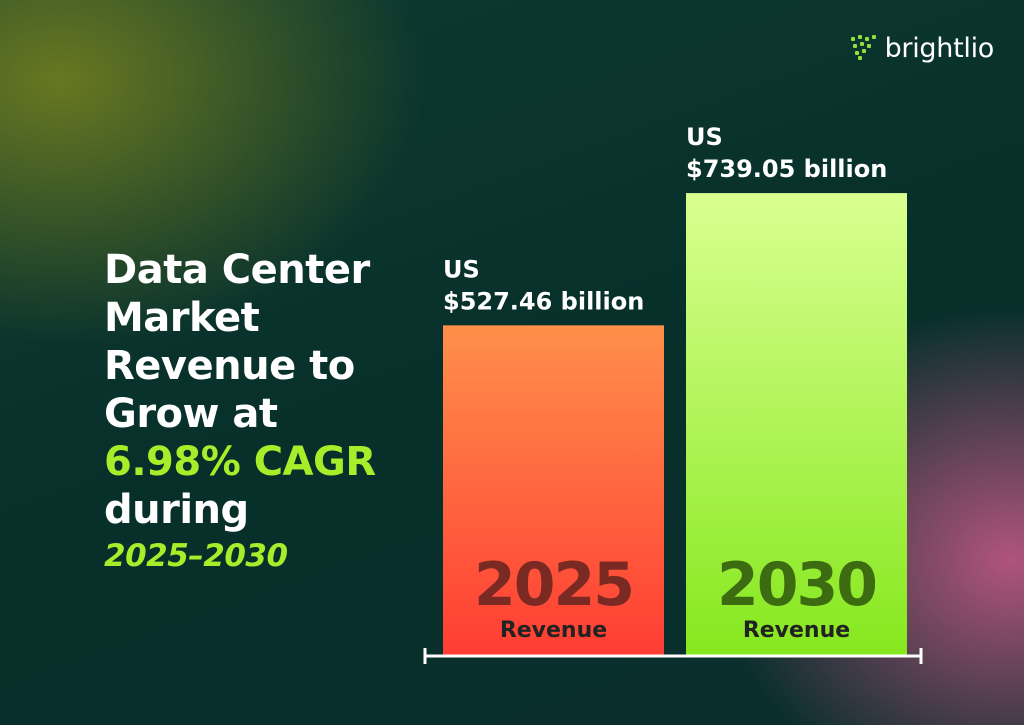  What do you see at coordinates (786, 169) in the screenshot?
I see `bar-value-label-2030: $739.05 billion` at bounding box center [786, 169].